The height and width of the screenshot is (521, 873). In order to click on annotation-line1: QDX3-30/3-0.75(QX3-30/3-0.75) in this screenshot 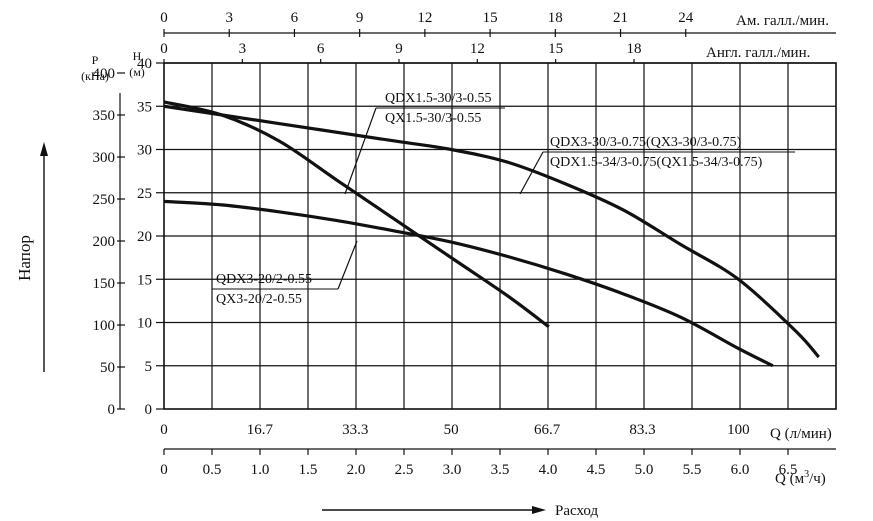, I will do `click(646, 142)`.